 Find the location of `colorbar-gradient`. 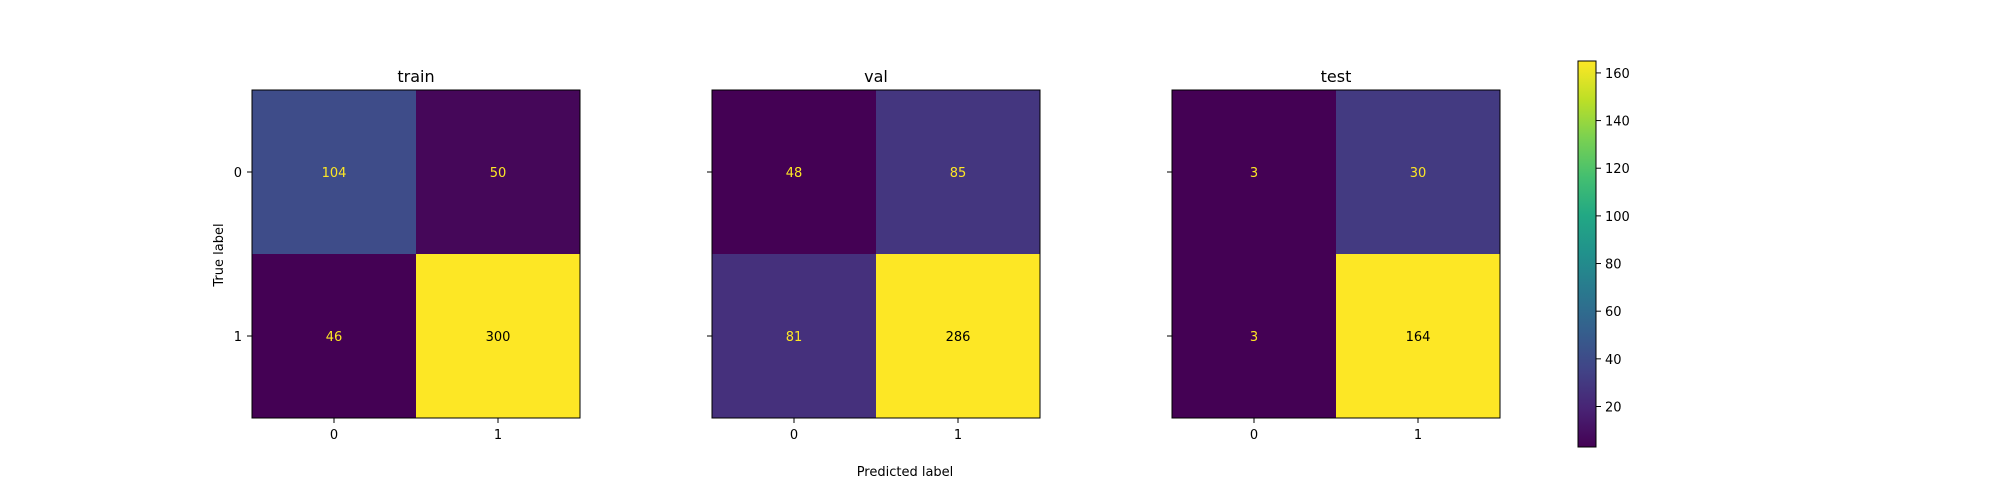

colorbar-gradient is located at coordinates (1587, 254).